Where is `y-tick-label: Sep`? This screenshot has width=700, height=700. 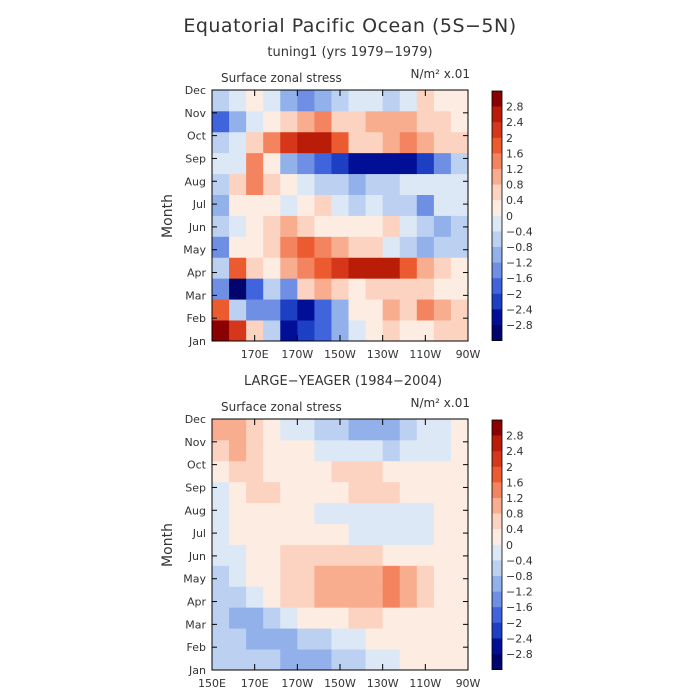 y-tick-label: Sep is located at coordinates (195, 158).